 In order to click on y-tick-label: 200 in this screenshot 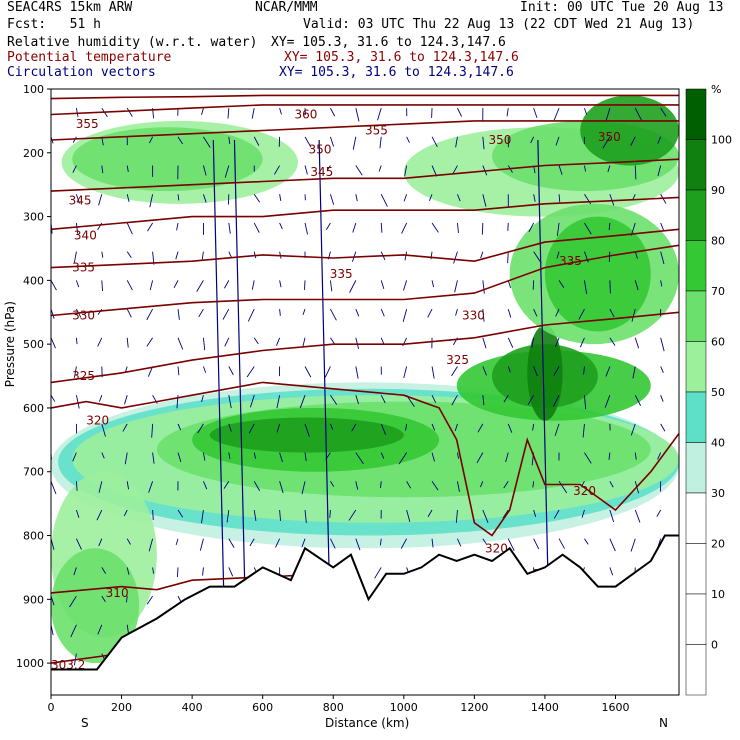, I will do `click(33, 153)`.